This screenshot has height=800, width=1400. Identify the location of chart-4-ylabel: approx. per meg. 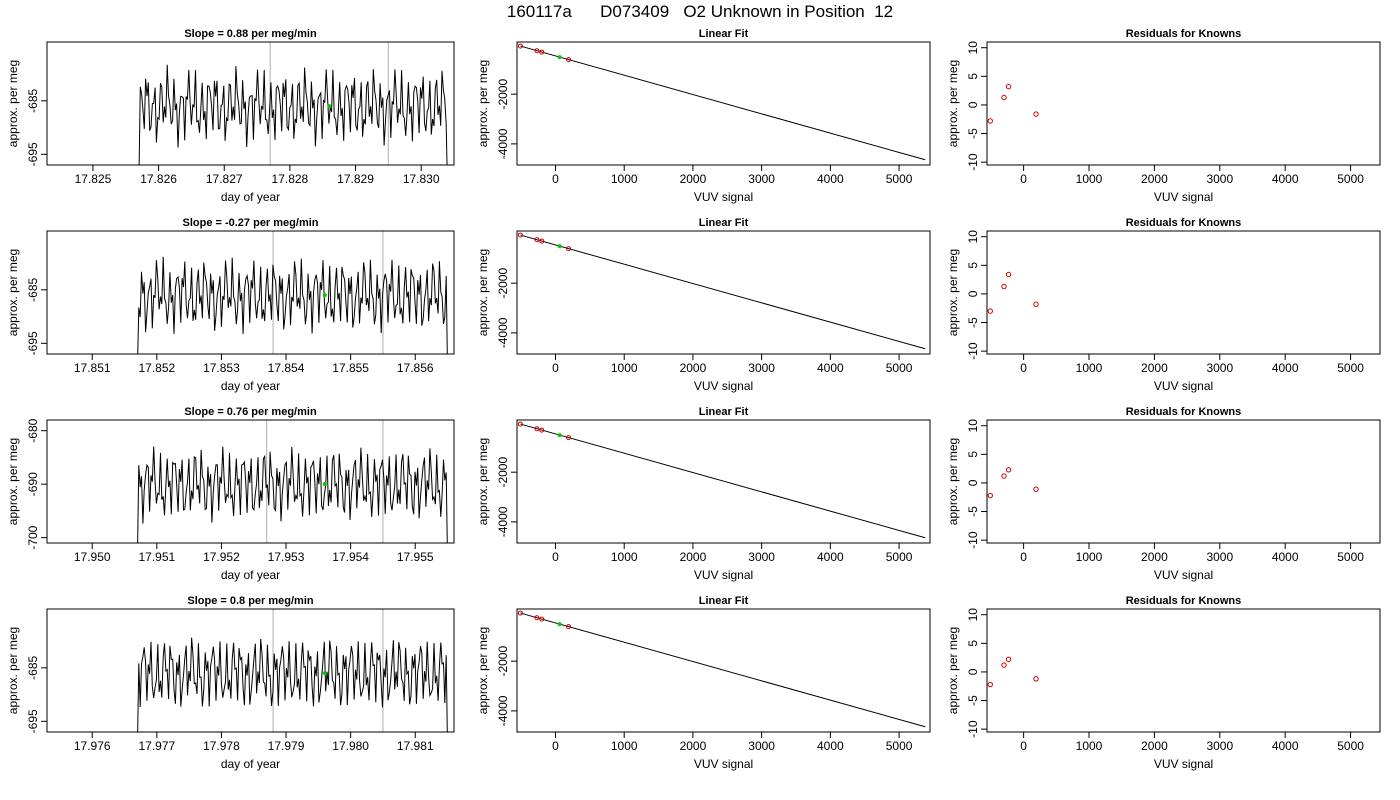
(483, 292).